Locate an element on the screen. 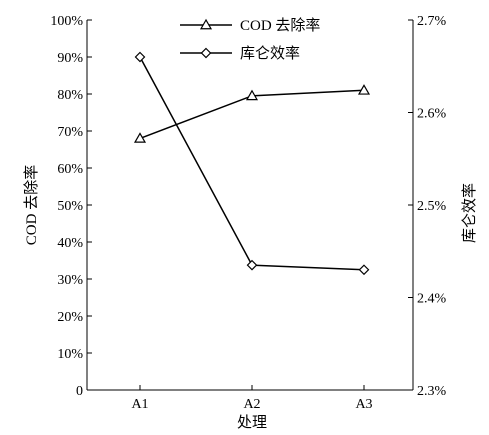 The width and height of the screenshot is (489, 435). left-tick-label: 100% is located at coordinates (66, 21).